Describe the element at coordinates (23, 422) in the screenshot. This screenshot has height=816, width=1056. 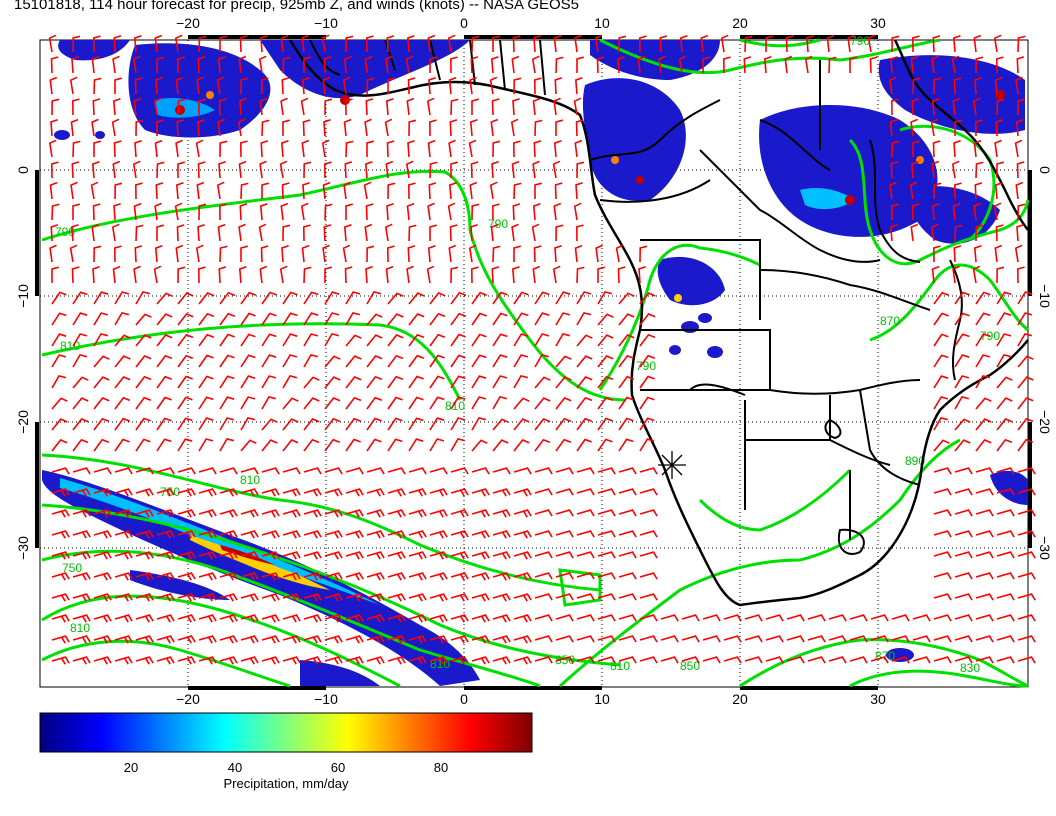
I see `lat-tick-label: −20` at that location.